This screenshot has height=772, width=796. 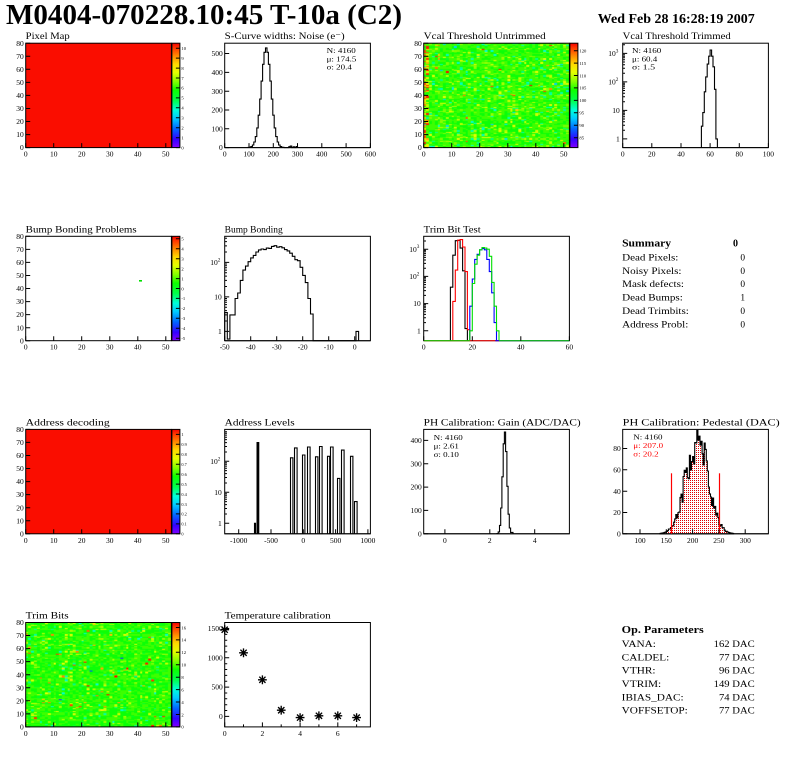 I want to click on svg-text: VTHR:, so click(x=639, y=672).